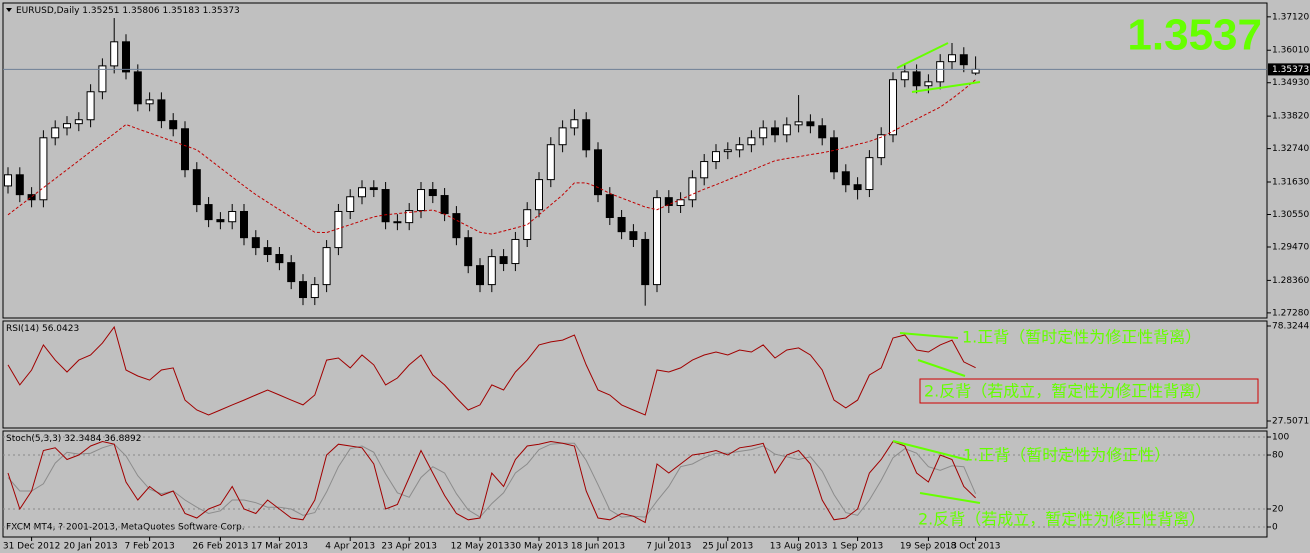 The image size is (1310, 553). Describe the element at coordinates (1290, 421) in the screenshot. I see `y-tick-label: 27.5071` at that location.